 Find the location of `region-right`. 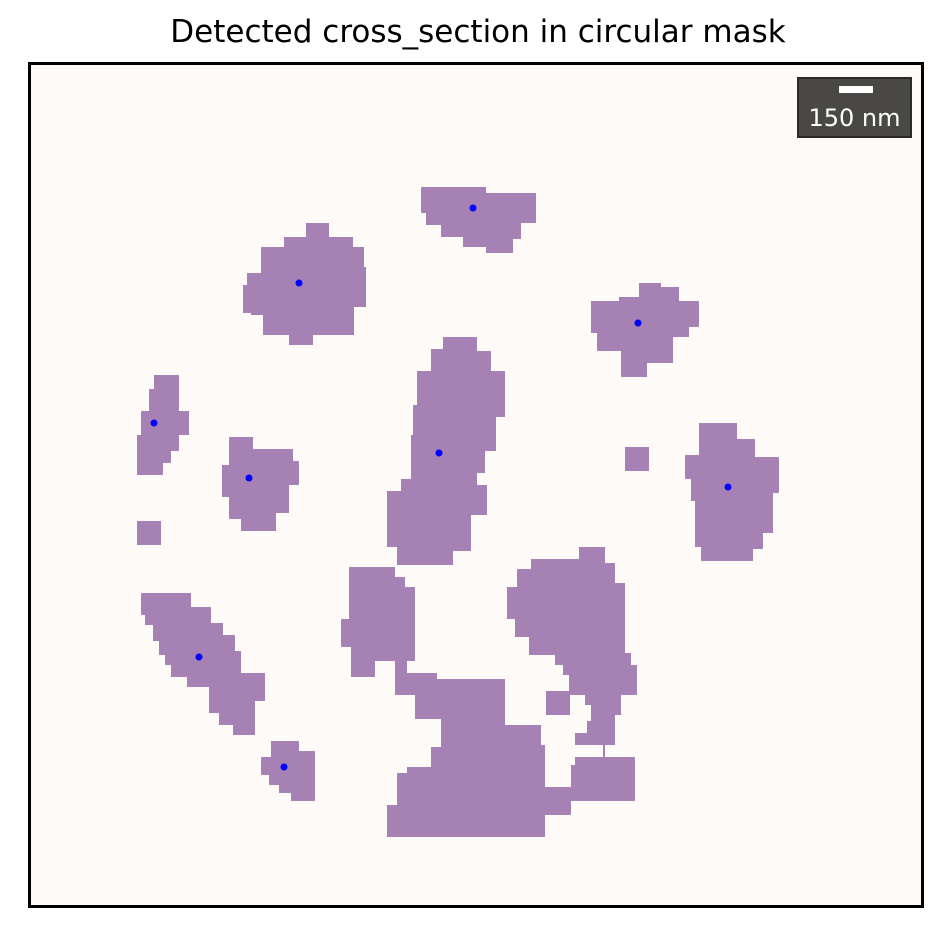

region-right is located at coordinates (732, 492).